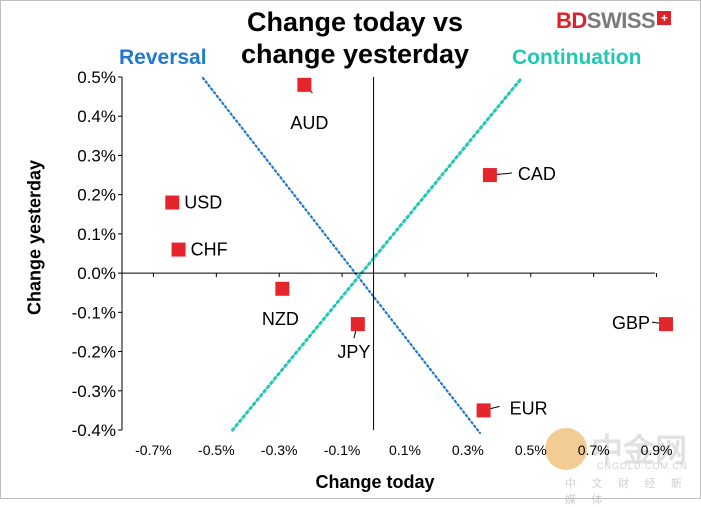 The height and width of the screenshot is (507, 701). What do you see at coordinates (96, 116) in the screenshot?
I see `y-tick-label: 0.4%` at bounding box center [96, 116].